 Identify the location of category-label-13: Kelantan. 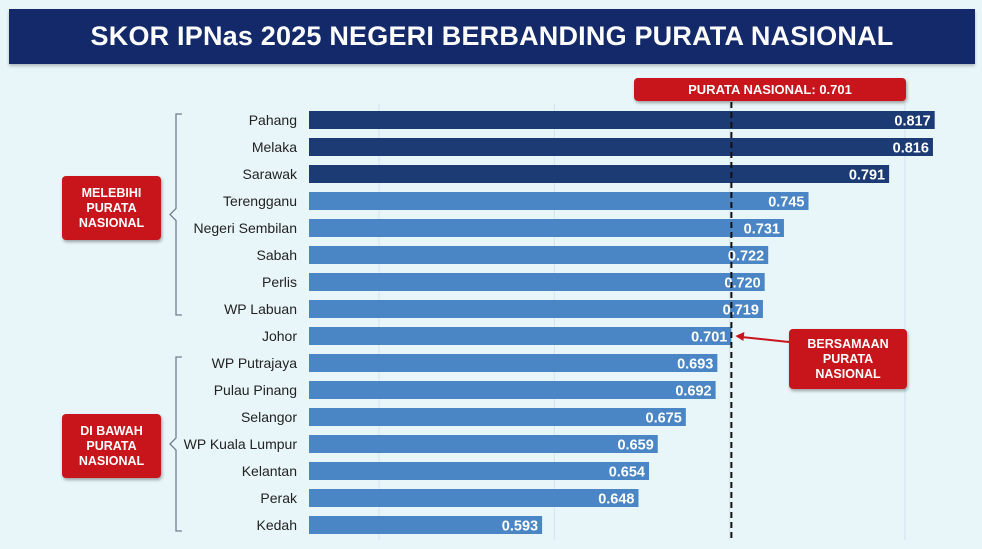
(269, 471).